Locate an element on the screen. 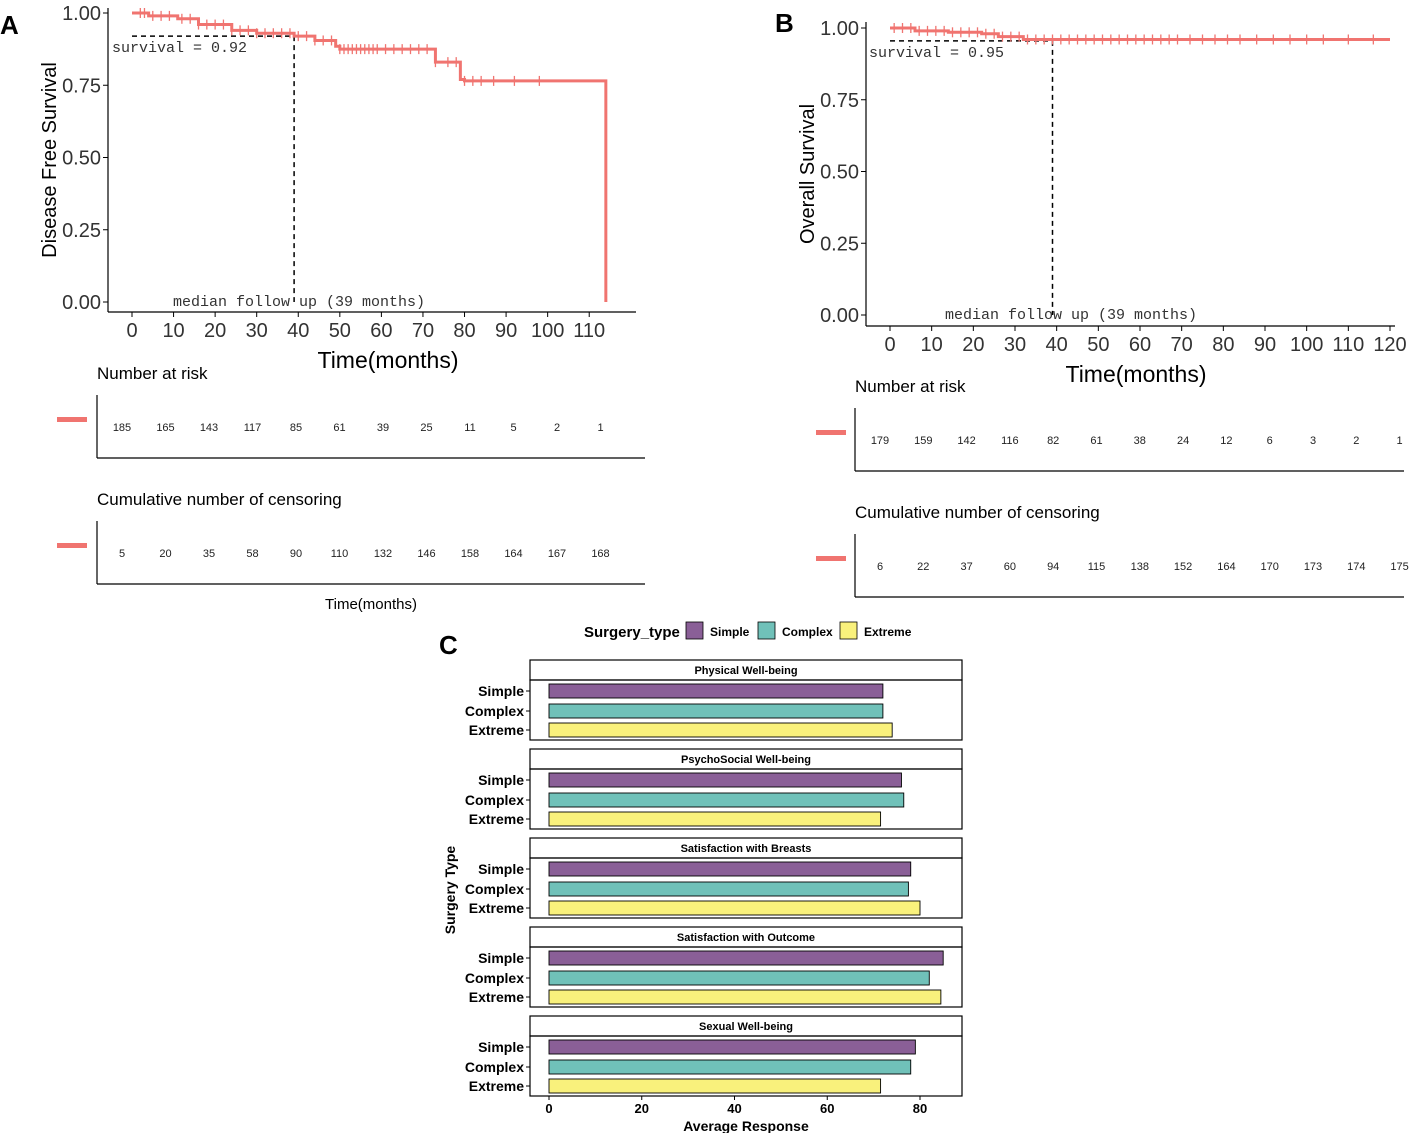  panel-b-y-axis-title: Overall Survival is located at coordinates (808, 174).